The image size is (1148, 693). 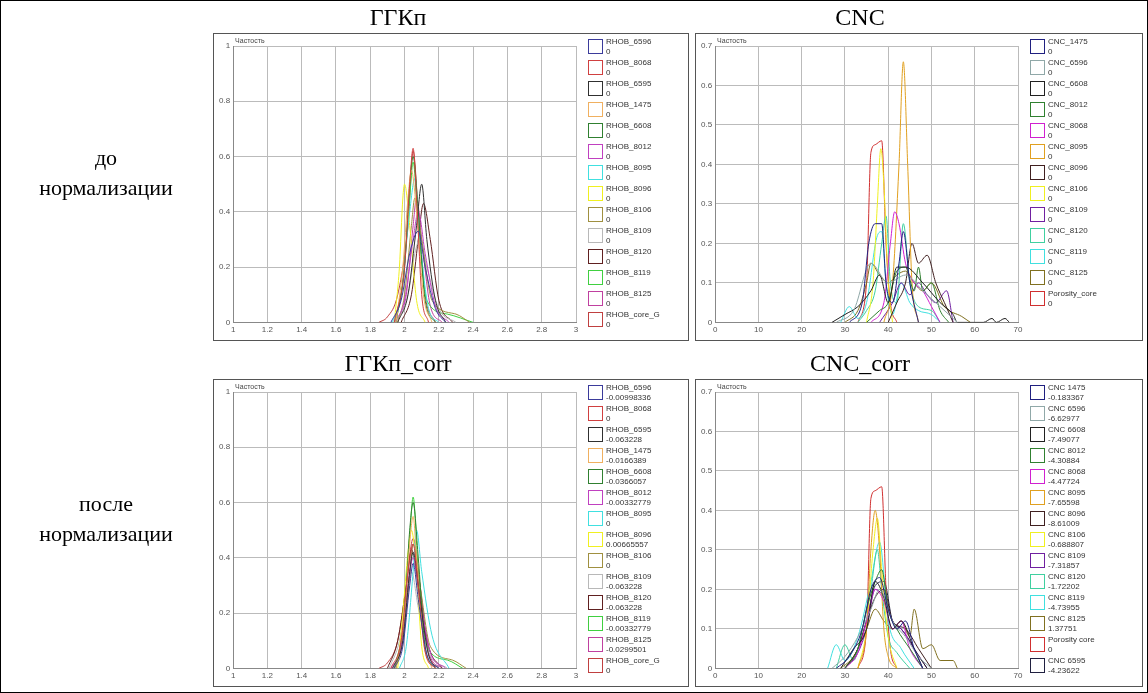 I want to click on legend-label: RHOB_8125 0, so click(x=629, y=299).